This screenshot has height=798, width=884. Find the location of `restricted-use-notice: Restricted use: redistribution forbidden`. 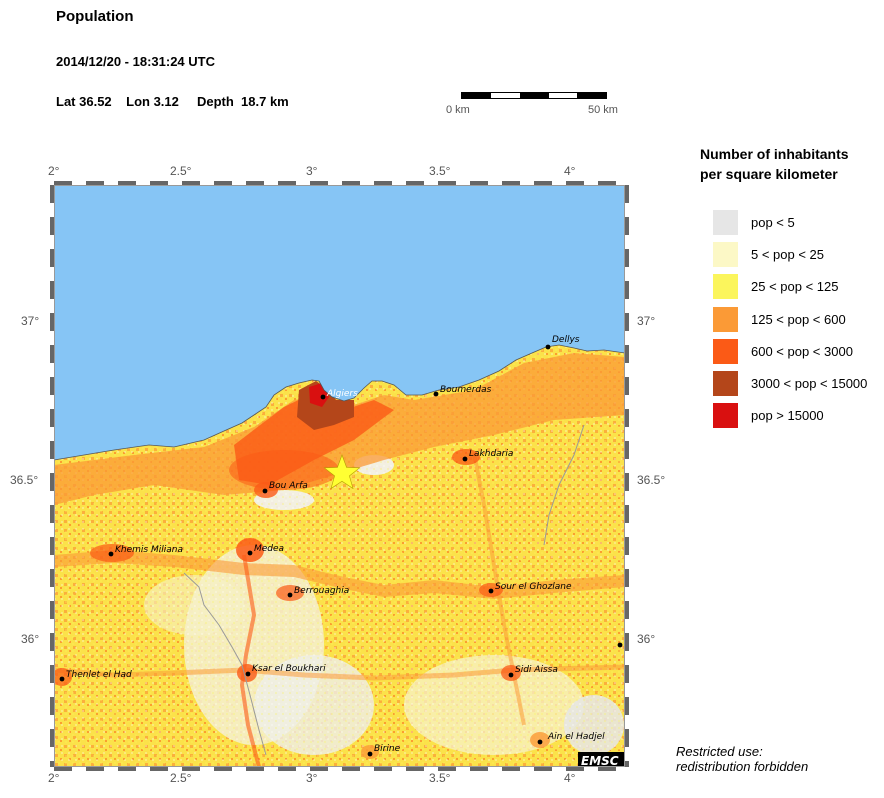

restricted-use-notice: Restricted use: redistribution forbidden is located at coordinates (742, 759).